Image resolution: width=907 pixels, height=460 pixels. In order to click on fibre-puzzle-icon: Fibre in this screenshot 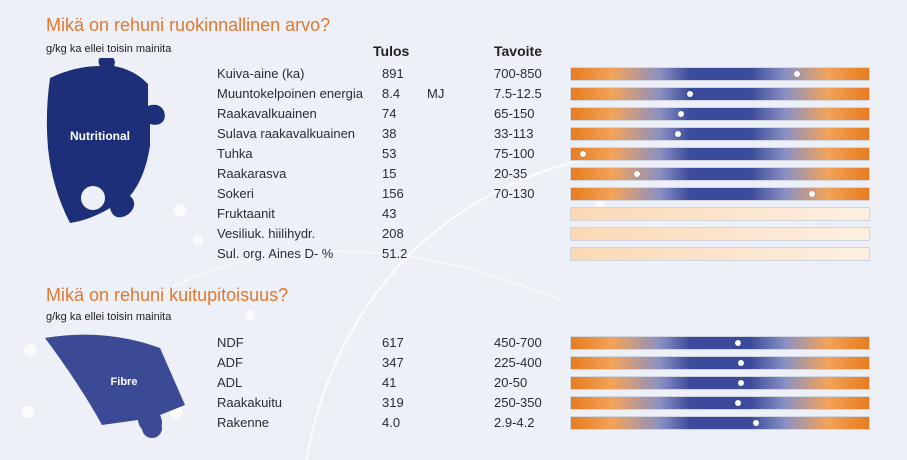, I will do `click(115, 386)`.